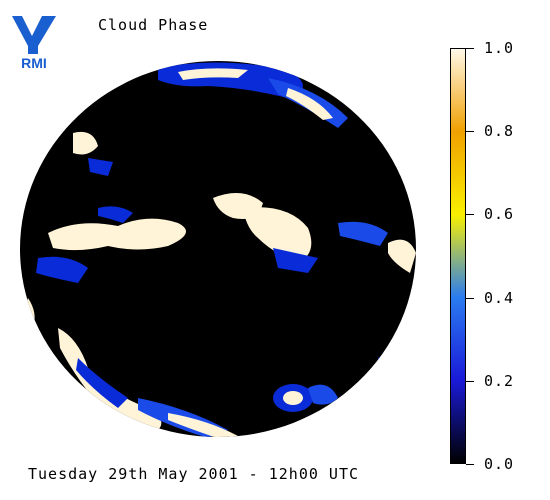  Describe the element at coordinates (34, 62) in the screenshot. I see `logo-text: RMI` at that location.